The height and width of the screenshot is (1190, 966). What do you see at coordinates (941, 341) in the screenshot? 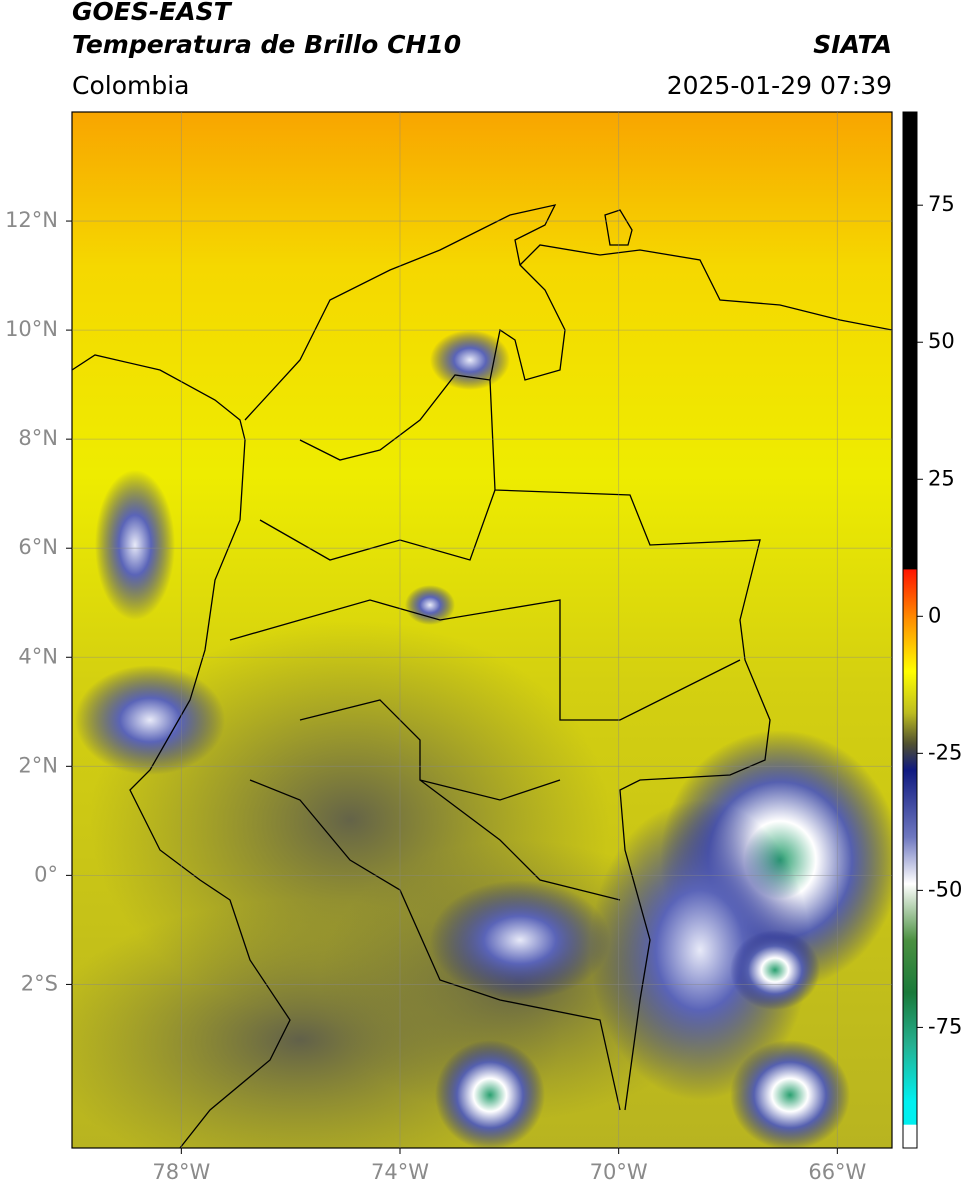
I see `colorbar-tick-label: 50` at bounding box center [941, 341].